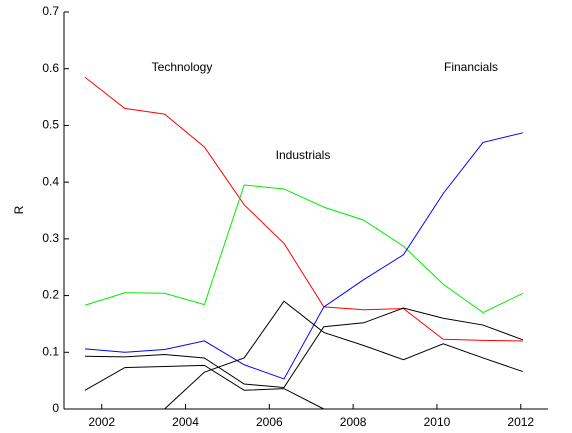 This screenshot has width=572, height=433. I want to click on y-tick-label: 0.4, so click(50, 181).